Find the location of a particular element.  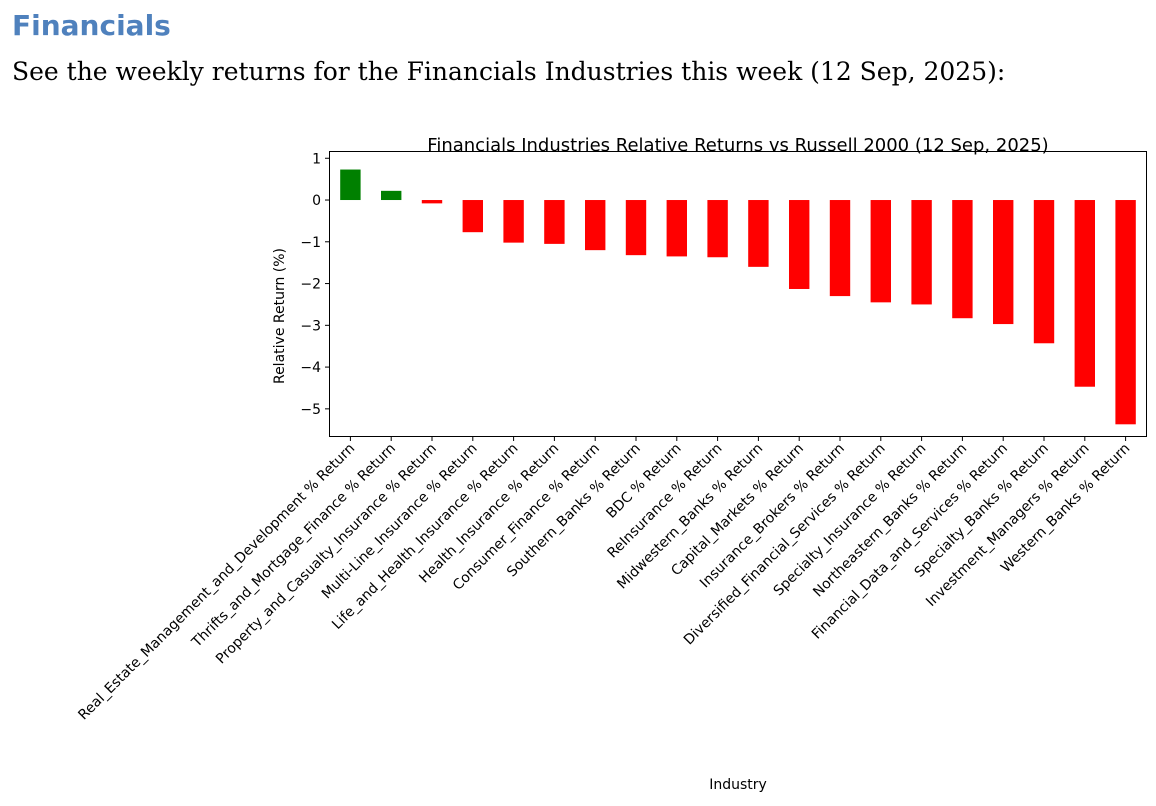

y-tick-label: −4 is located at coordinates (310, 368).